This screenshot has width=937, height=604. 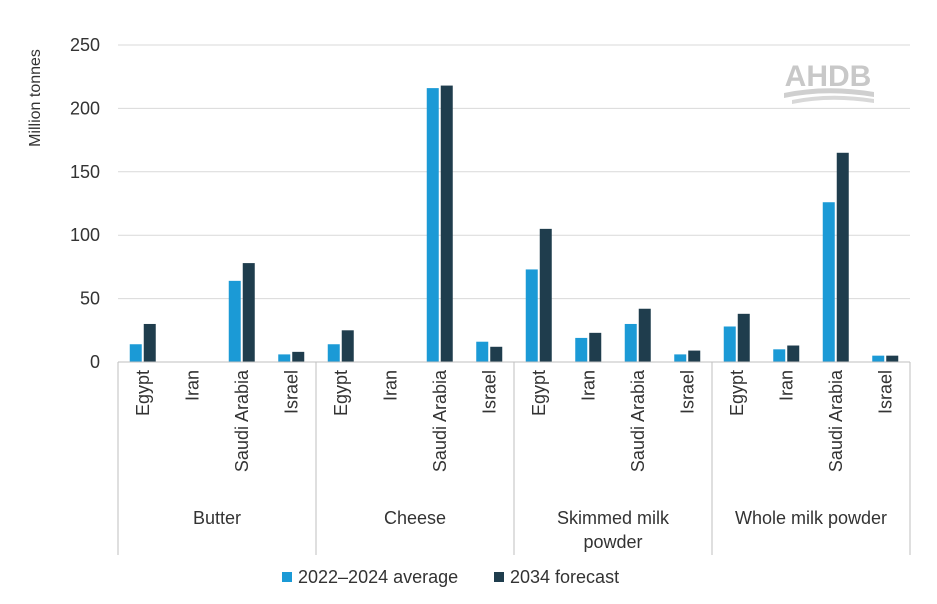 What do you see at coordinates (35, 98) in the screenshot?
I see `y-axis-title: Million tonnes` at bounding box center [35, 98].